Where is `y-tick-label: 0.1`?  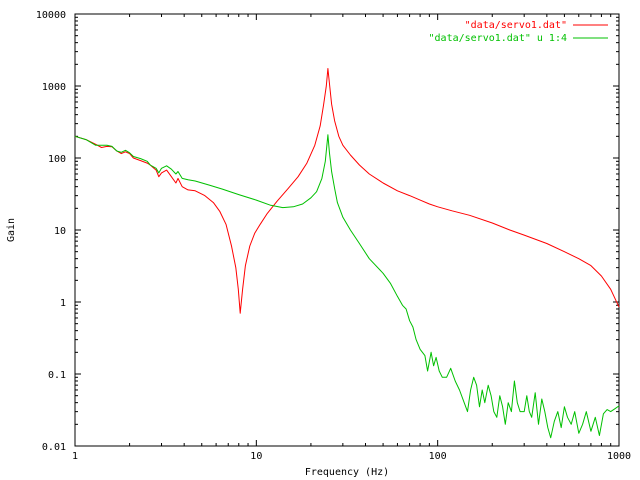 y-tick-label: 0.1 is located at coordinates (57, 375).